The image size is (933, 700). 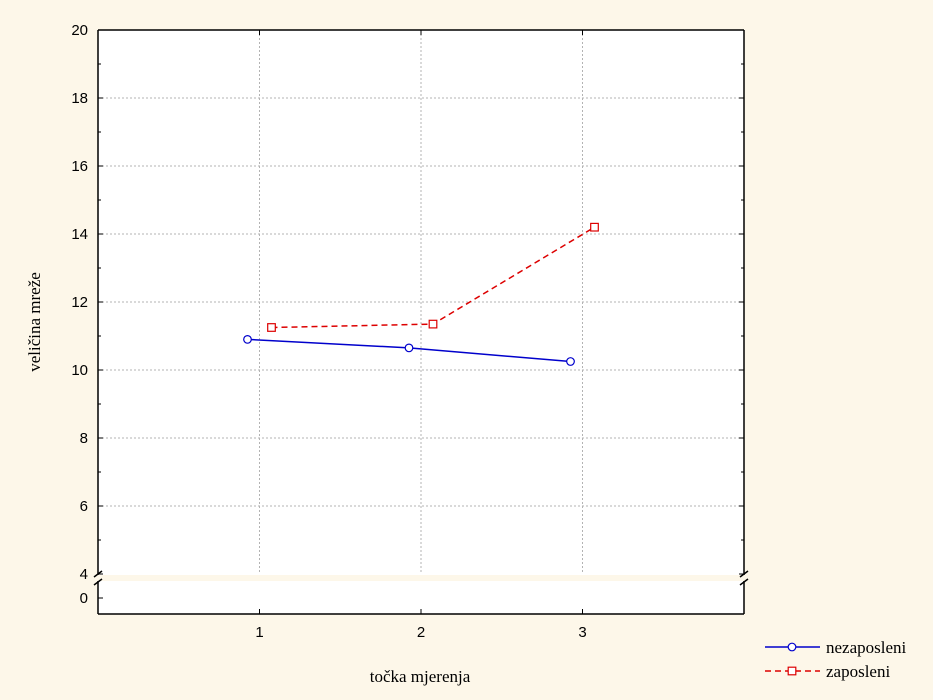 I want to click on x-tick-label: 3, so click(x=582, y=632).